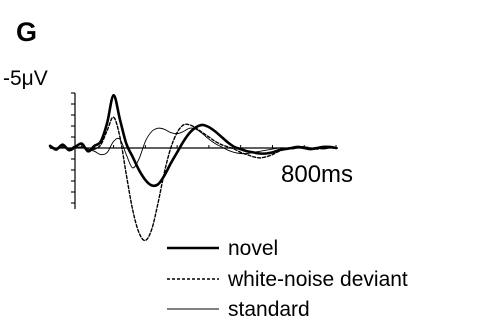  I want to click on y-axis-label: -5μV, so click(25, 78).